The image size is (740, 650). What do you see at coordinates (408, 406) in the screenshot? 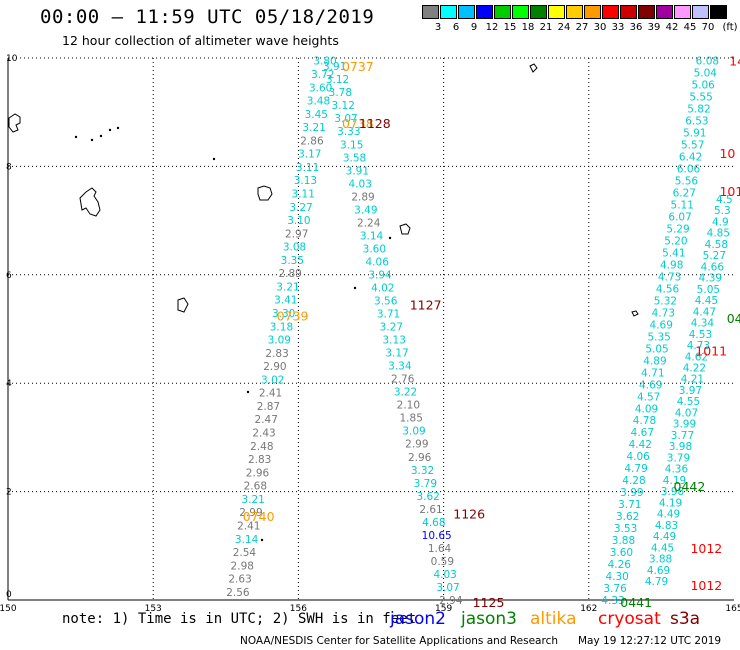
I see `swh-value: 2.10` at bounding box center [408, 406].